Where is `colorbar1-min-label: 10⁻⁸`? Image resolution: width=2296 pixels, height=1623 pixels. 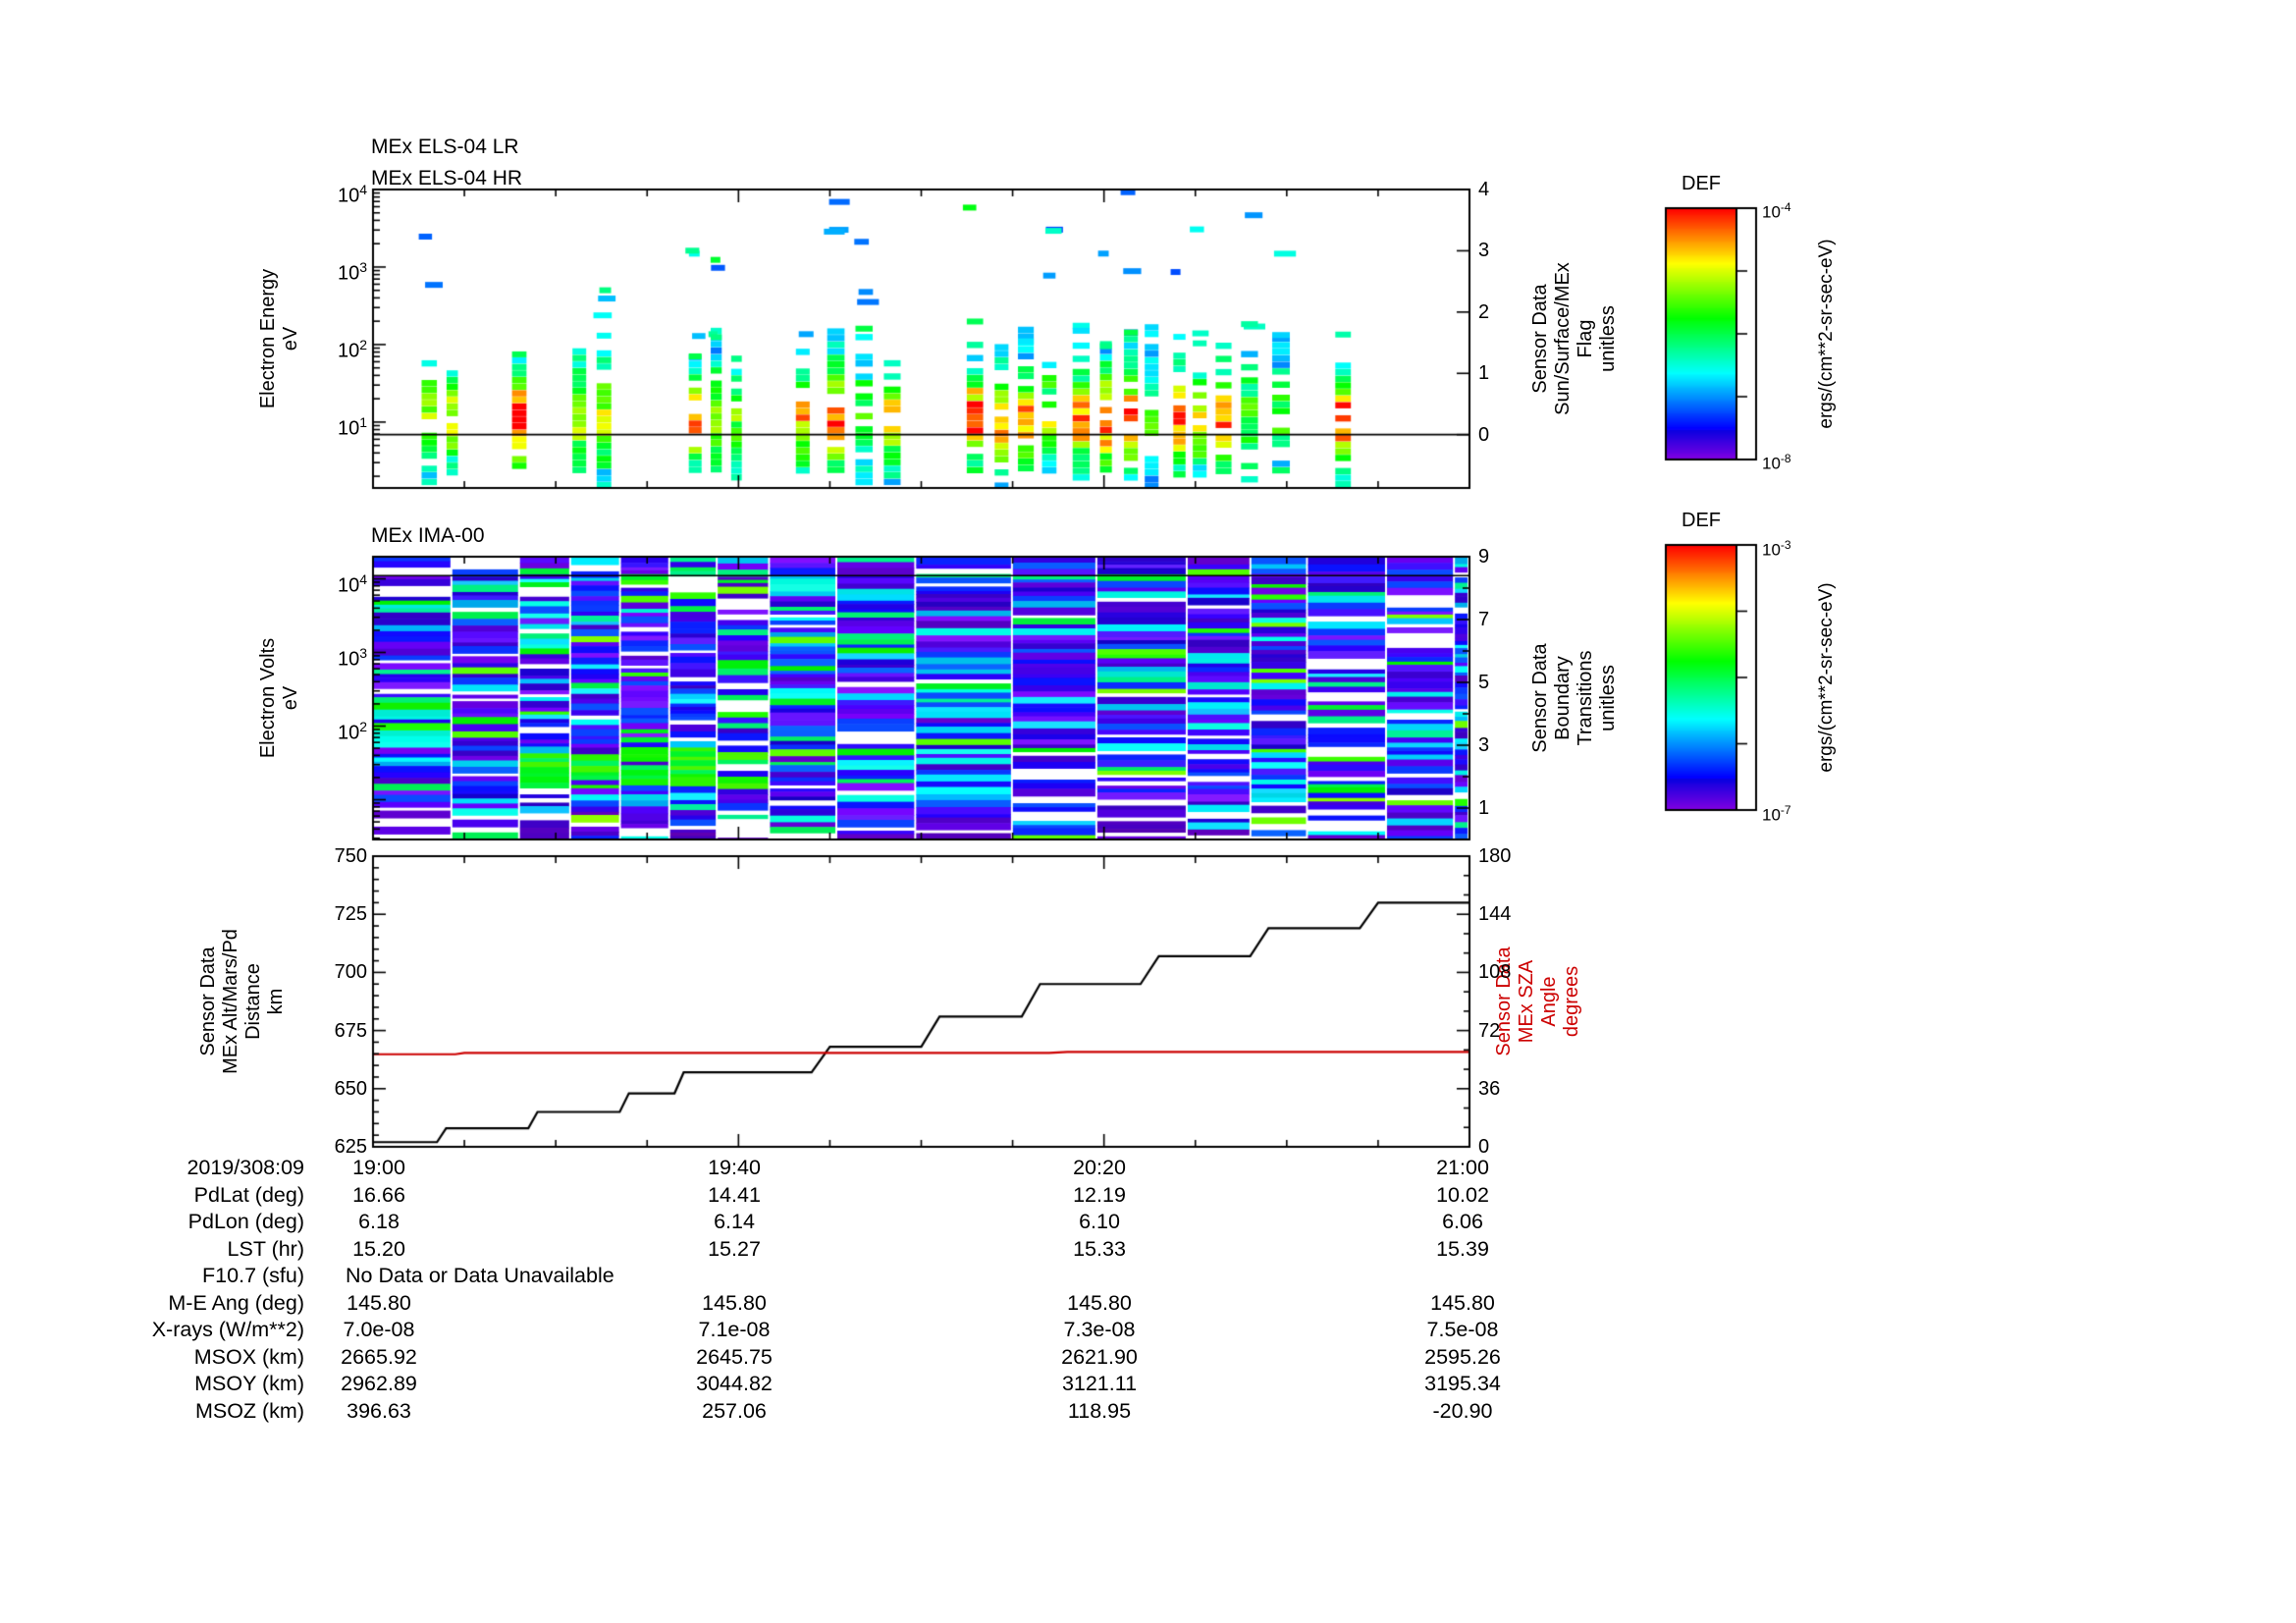 colorbar1-min-label: 10⁻⁸ is located at coordinates (1776, 462).